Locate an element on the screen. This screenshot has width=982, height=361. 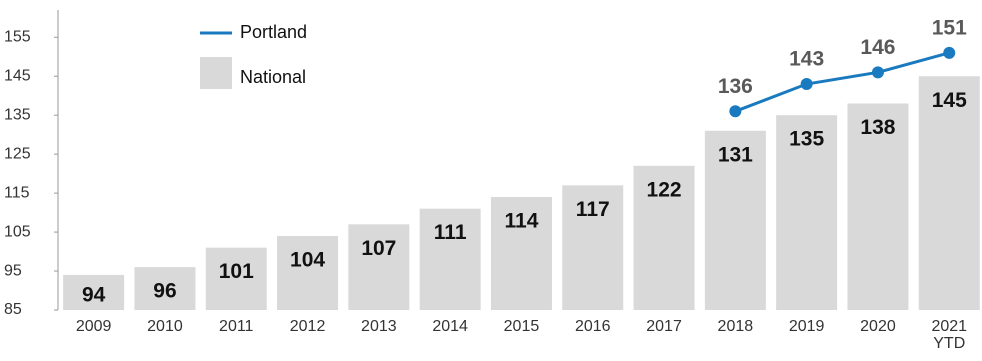
x-tick-label: 2009 is located at coordinates (93, 326).